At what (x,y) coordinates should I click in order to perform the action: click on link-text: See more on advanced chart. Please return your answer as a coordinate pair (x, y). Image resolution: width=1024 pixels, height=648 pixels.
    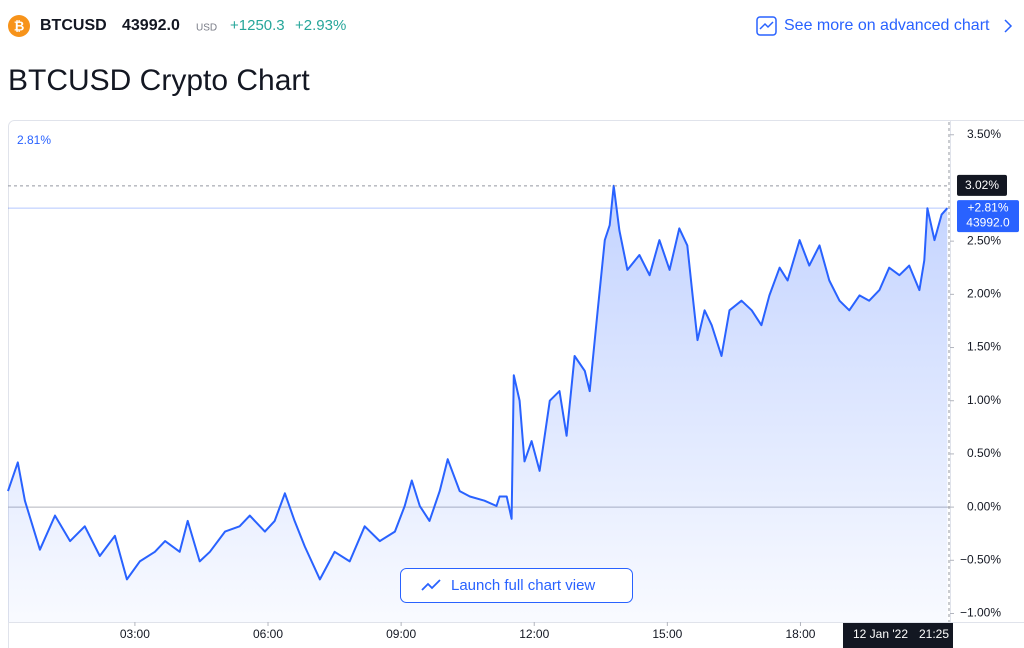
    Looking at the image, I should click on (887, 25).